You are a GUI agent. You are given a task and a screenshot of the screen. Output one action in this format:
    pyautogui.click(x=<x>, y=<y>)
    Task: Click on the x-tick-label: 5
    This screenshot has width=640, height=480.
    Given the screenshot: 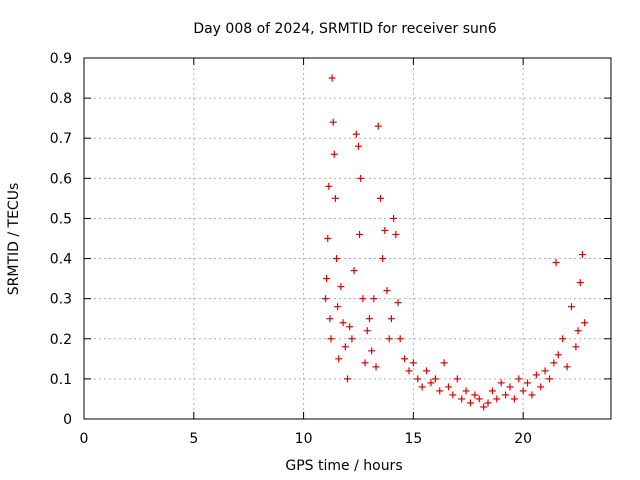 What is the action you would take?
    pyautogui.click(x=193, y=439)
    